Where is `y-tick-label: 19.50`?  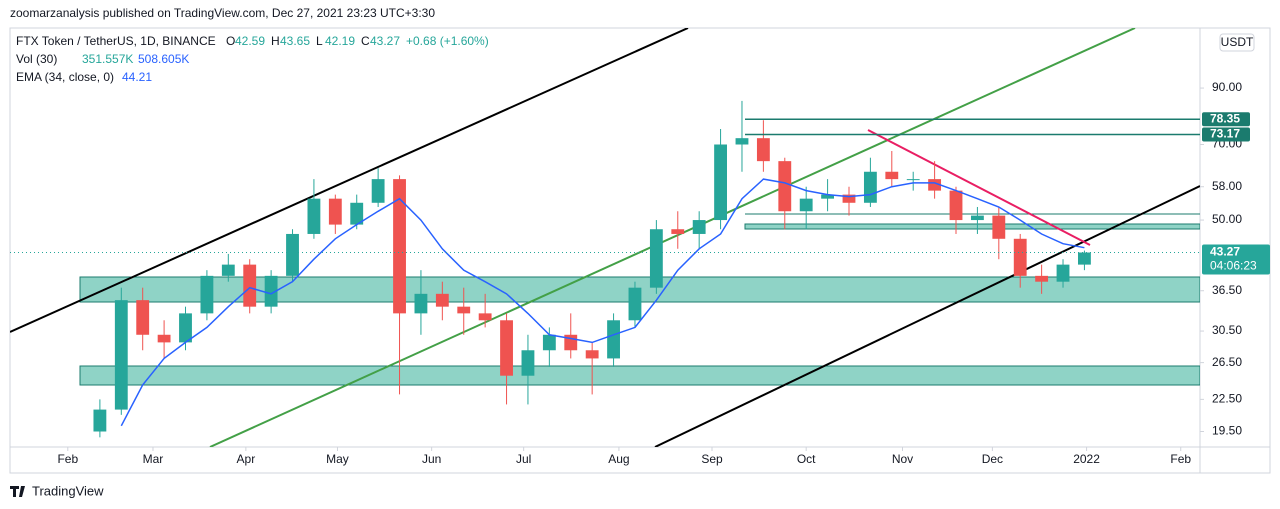
y-tick-label: 19.50 is located at coordinates (1227, 431).